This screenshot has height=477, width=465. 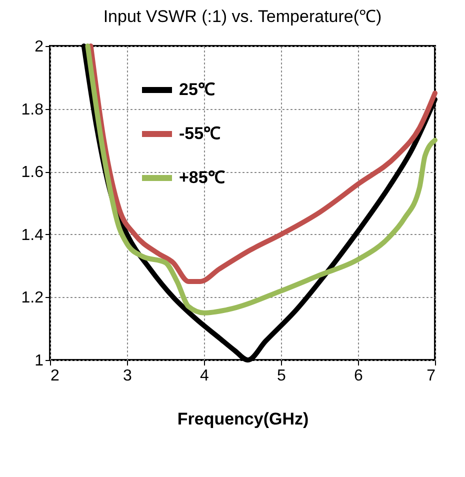 What do you see at coordinates (127, 376) in the screenshot?
I see `x-tick-label: 3` at bounding box center [127, 376].